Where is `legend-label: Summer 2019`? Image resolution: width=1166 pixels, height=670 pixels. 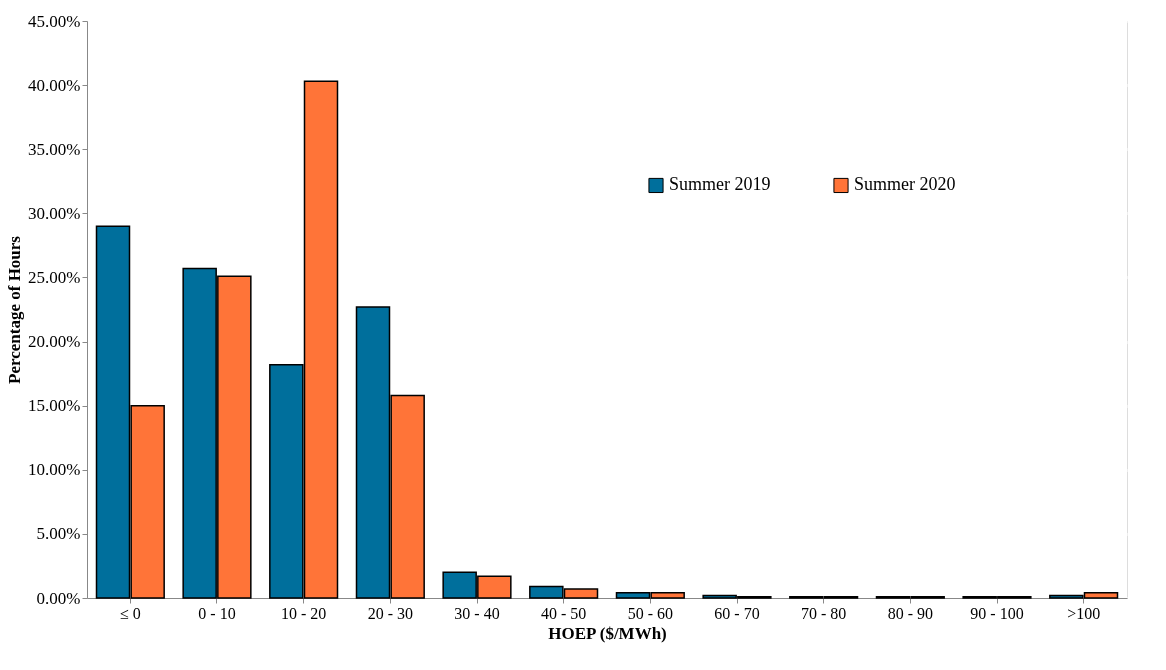 legend-label: Summer 2019 is located at coordinates (720, 184).